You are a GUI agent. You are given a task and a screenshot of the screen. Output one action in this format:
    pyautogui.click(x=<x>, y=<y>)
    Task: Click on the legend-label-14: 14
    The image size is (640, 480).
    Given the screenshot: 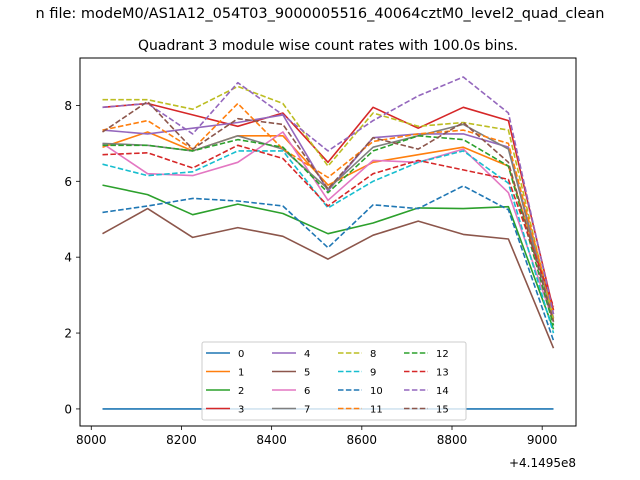 What is the action you would take?
    pyautogui.click(x=442, y=391)
    